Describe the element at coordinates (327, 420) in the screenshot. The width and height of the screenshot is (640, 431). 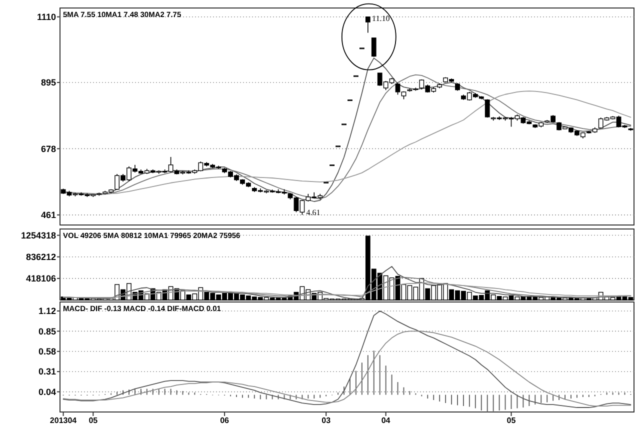
I see `x-tick-label: 03` at that location.